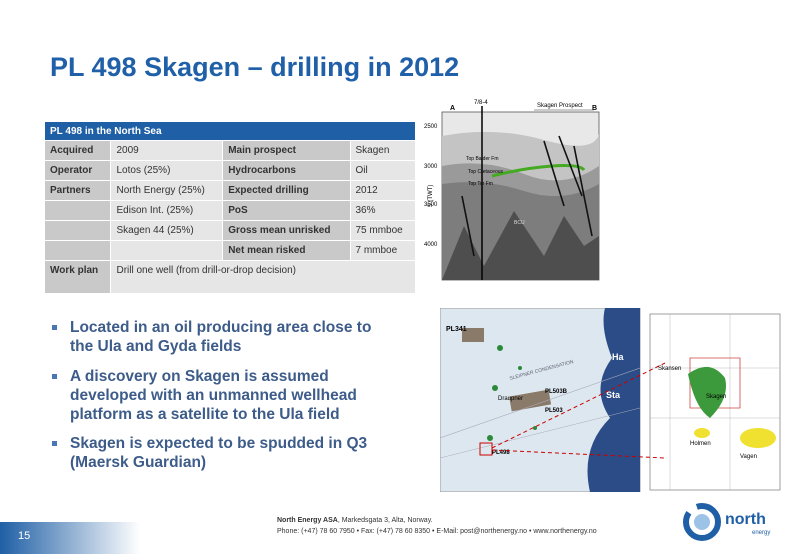 Image resolution: width=800 pixels, height=554 pixels. Describe the element at coordinates (431, 196) in the screenshot. I see `axis-label: S (TWT)` at that location.